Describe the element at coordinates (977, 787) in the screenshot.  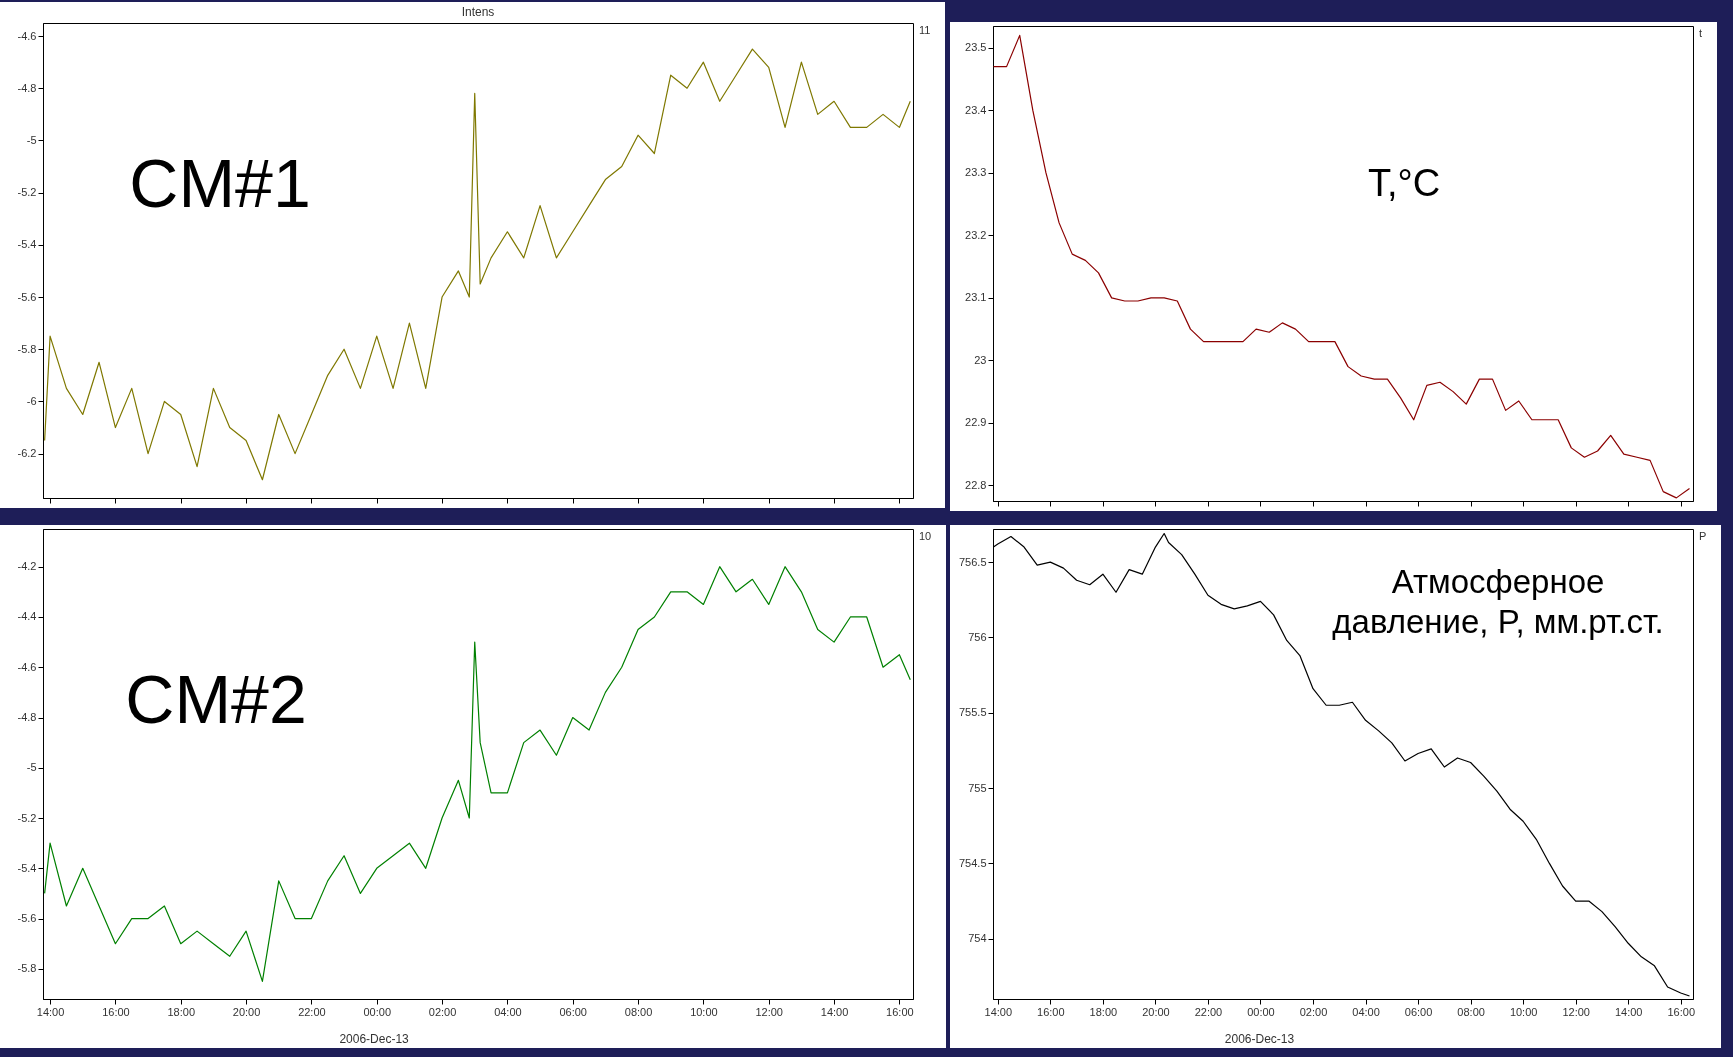
I see `y-tick-label: 755` at that location.